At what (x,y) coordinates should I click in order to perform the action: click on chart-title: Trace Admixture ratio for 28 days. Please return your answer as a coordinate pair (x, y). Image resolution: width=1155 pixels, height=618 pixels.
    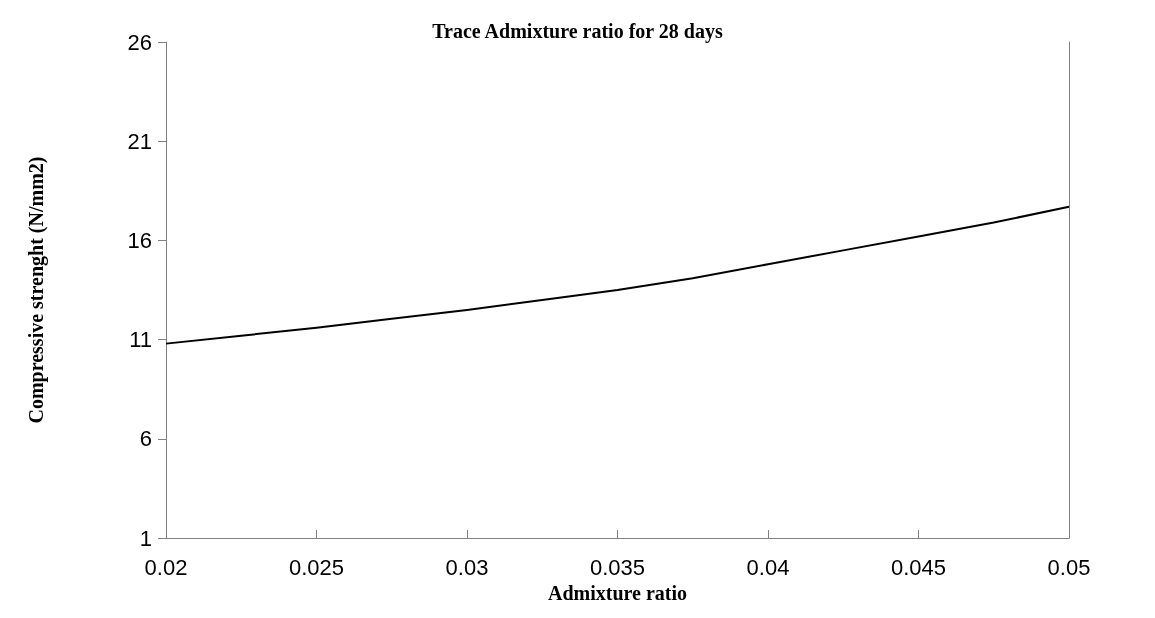
    Looking at the image, I should click on (577, 31).